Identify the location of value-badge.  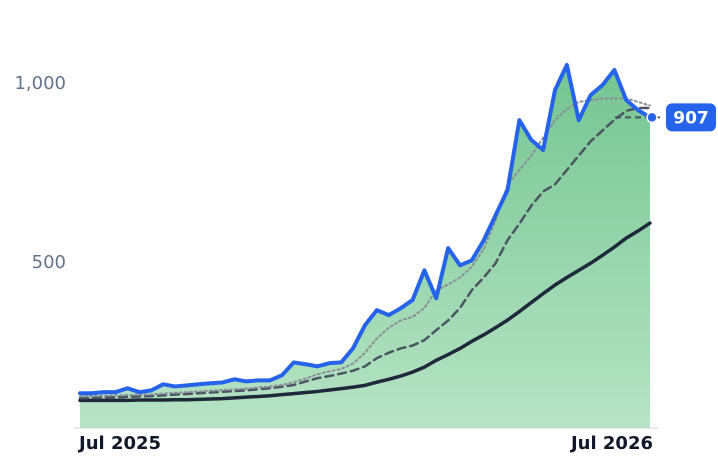
(691, 117).